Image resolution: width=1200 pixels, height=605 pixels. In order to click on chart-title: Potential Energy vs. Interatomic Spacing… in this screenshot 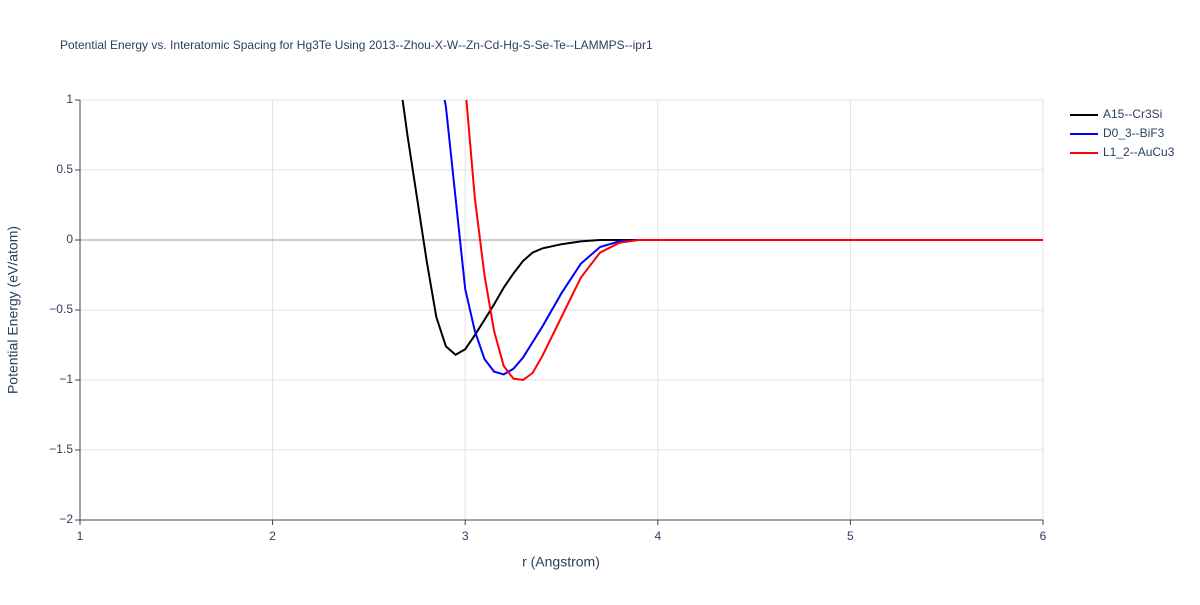, I will do `click(356, 45)`.